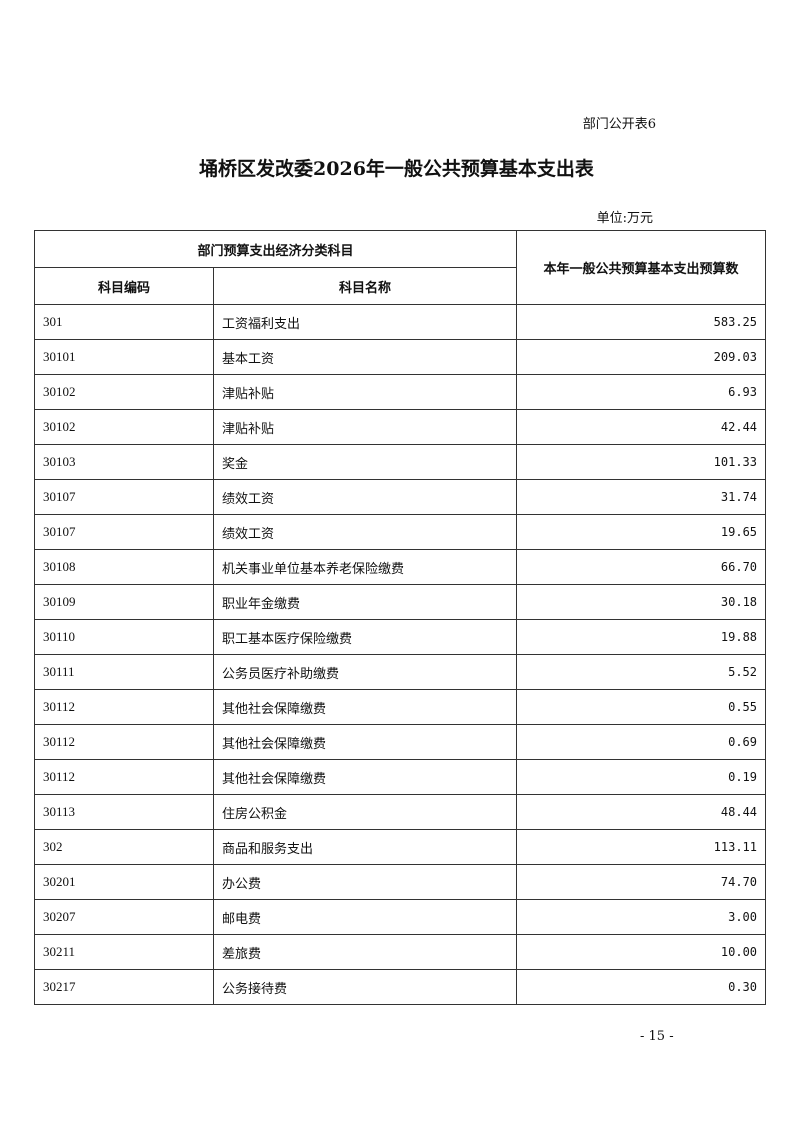 The width and height of the screenshot is (793, 1122). Describe the element at coordinates (124, 917) in the screenshot. I see `row-code: 30207` at that location.